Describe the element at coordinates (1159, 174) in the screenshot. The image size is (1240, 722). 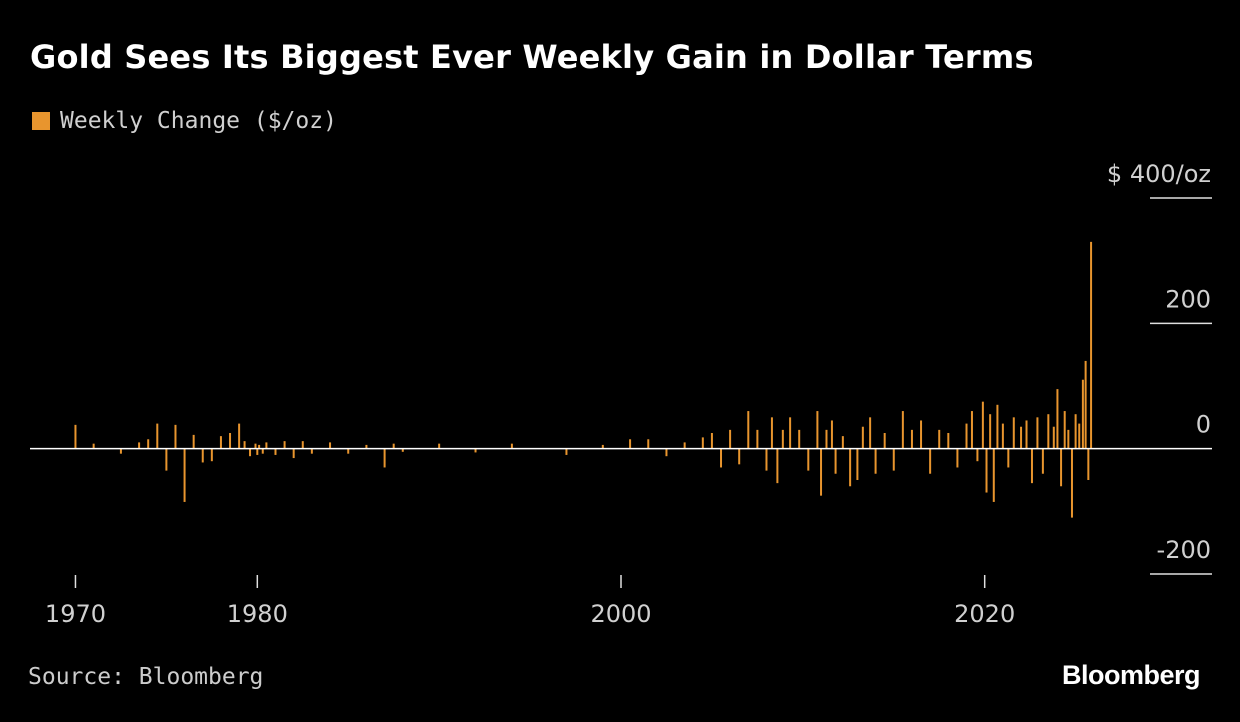
I see `y-tick-label: $ 400/oz` at that location.